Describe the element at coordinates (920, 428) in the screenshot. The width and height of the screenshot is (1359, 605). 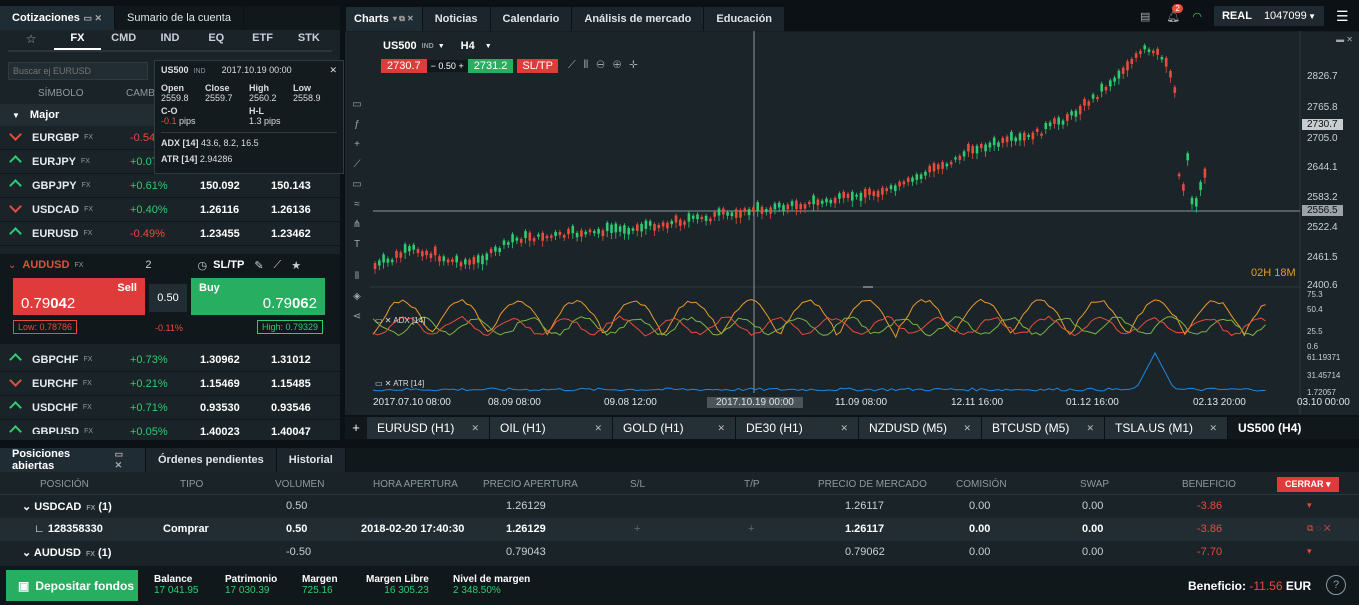
I see `chart-tab: NZDUSD (M5) ✕` at that location.